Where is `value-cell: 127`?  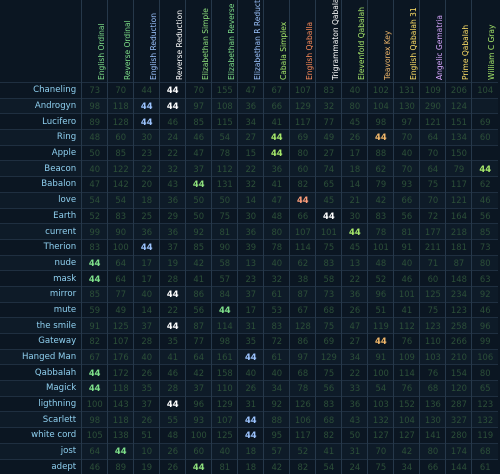
value-cell: 127 is located at coordinates (407, 436).